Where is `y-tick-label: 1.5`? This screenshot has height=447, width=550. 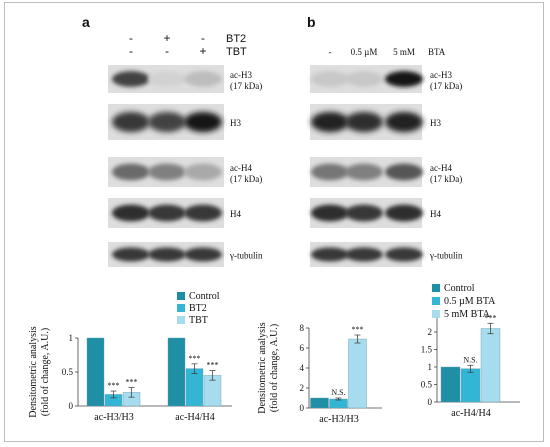
y-tick-label: 1.5 is located at coordinates (427, 350).